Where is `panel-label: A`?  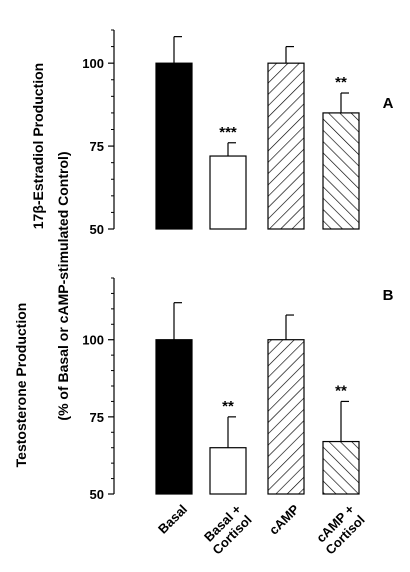
panel-label: A is located at coordinates (388, 103).